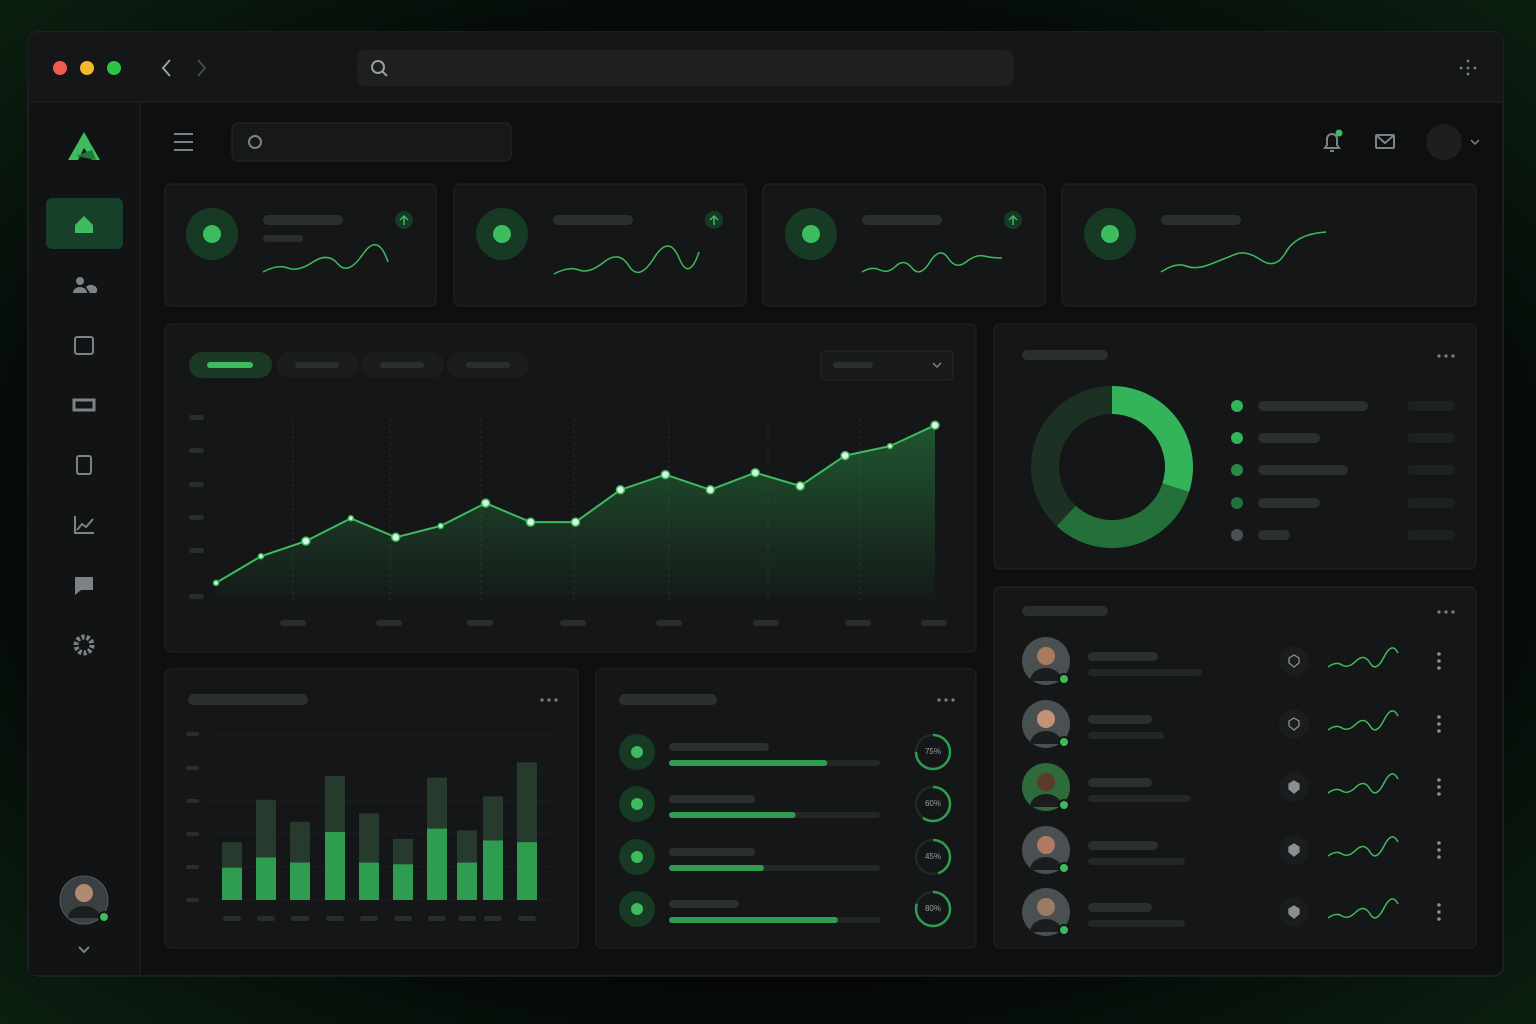  I want to click on period-select, so click(887, 365).